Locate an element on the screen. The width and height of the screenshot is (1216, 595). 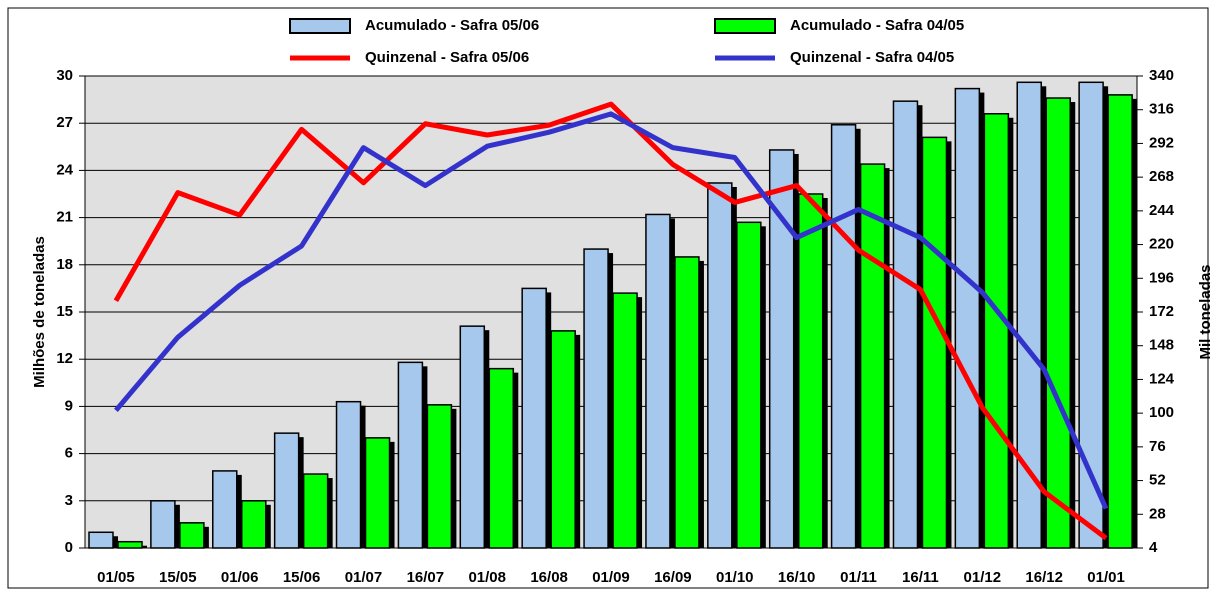
y2-tick-label: 148 is located at coordinates (1161, 345).